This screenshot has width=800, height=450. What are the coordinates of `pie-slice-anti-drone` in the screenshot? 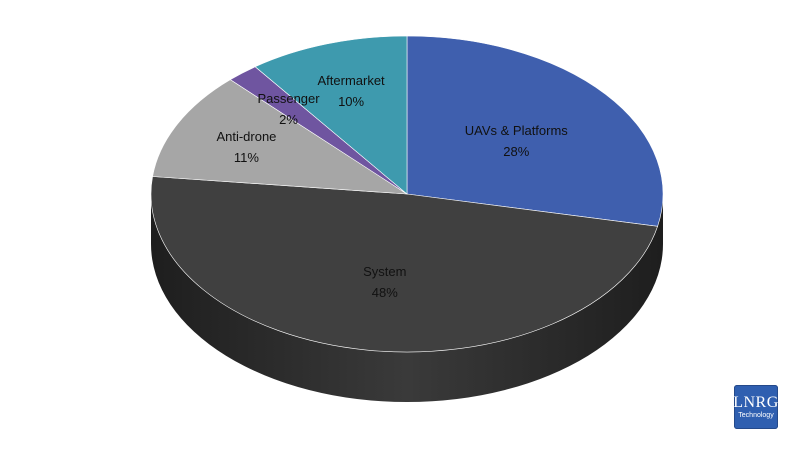 It's located at (280, 137).